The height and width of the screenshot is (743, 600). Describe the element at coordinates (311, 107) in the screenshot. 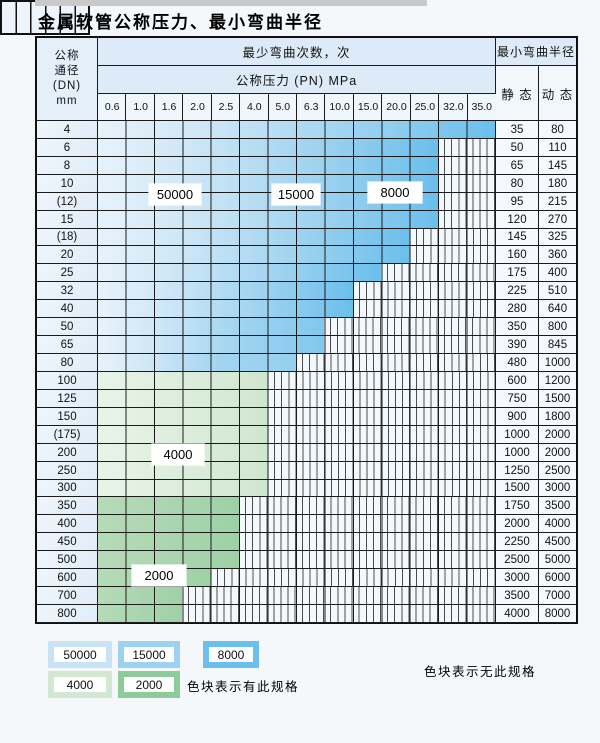

I see `pressure-tick: 6.3` at that location.